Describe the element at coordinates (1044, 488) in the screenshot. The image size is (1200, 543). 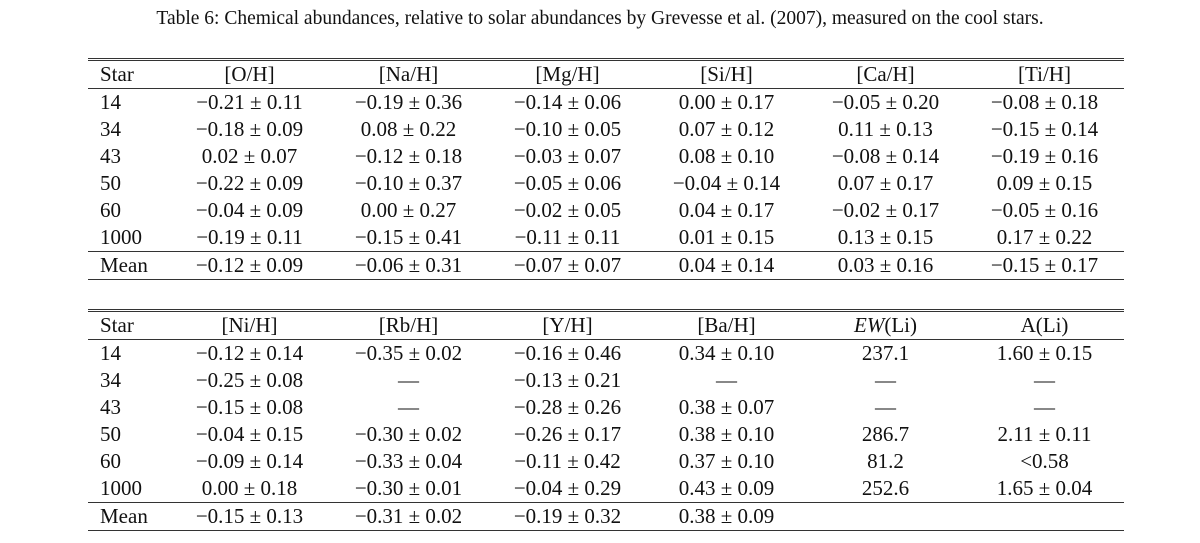
I see `cell: 1.65 ± 0.04` at that location.